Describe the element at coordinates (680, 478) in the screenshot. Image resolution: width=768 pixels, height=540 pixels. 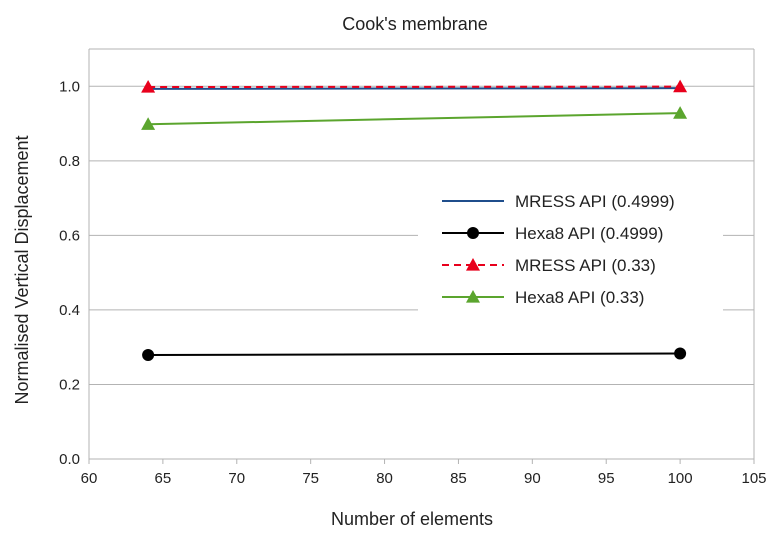
I see `x-tick-label: 100` at that location.